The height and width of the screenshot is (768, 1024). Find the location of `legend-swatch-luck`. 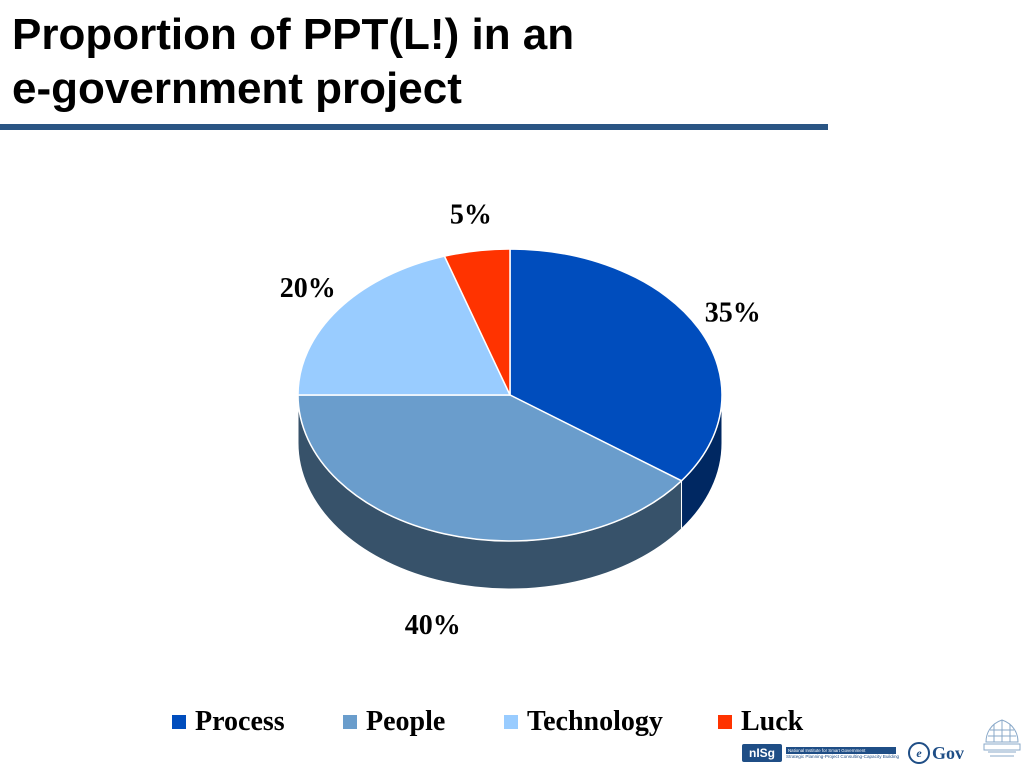

legend-swatch-luck is located at coordinates (725, 722).